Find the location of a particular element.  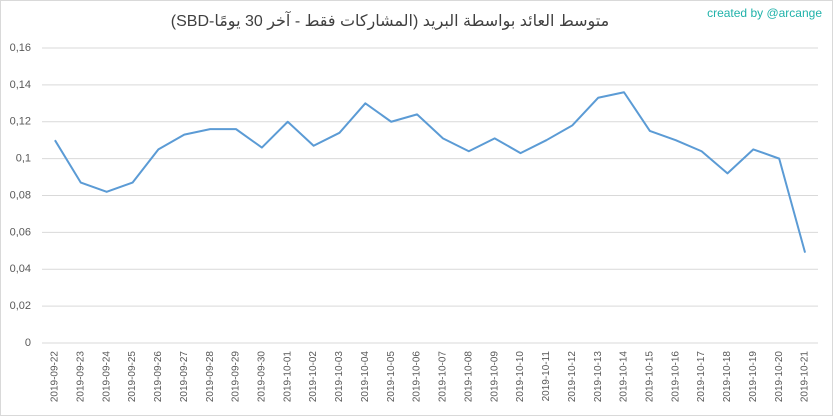

annotation: created by @arcange is located at coordinates (764, 13).